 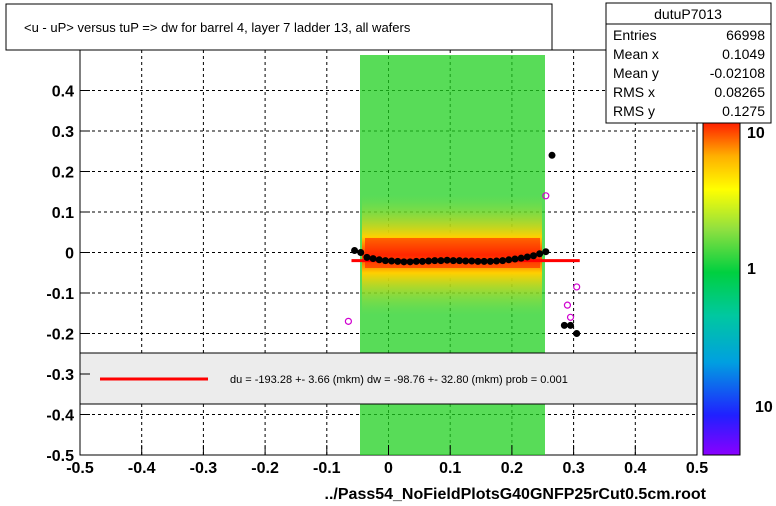 What do you see at coordinates (69, 254) in the screenshot?
I see `y-tick-label: 0` at bounding box center [69, 254].